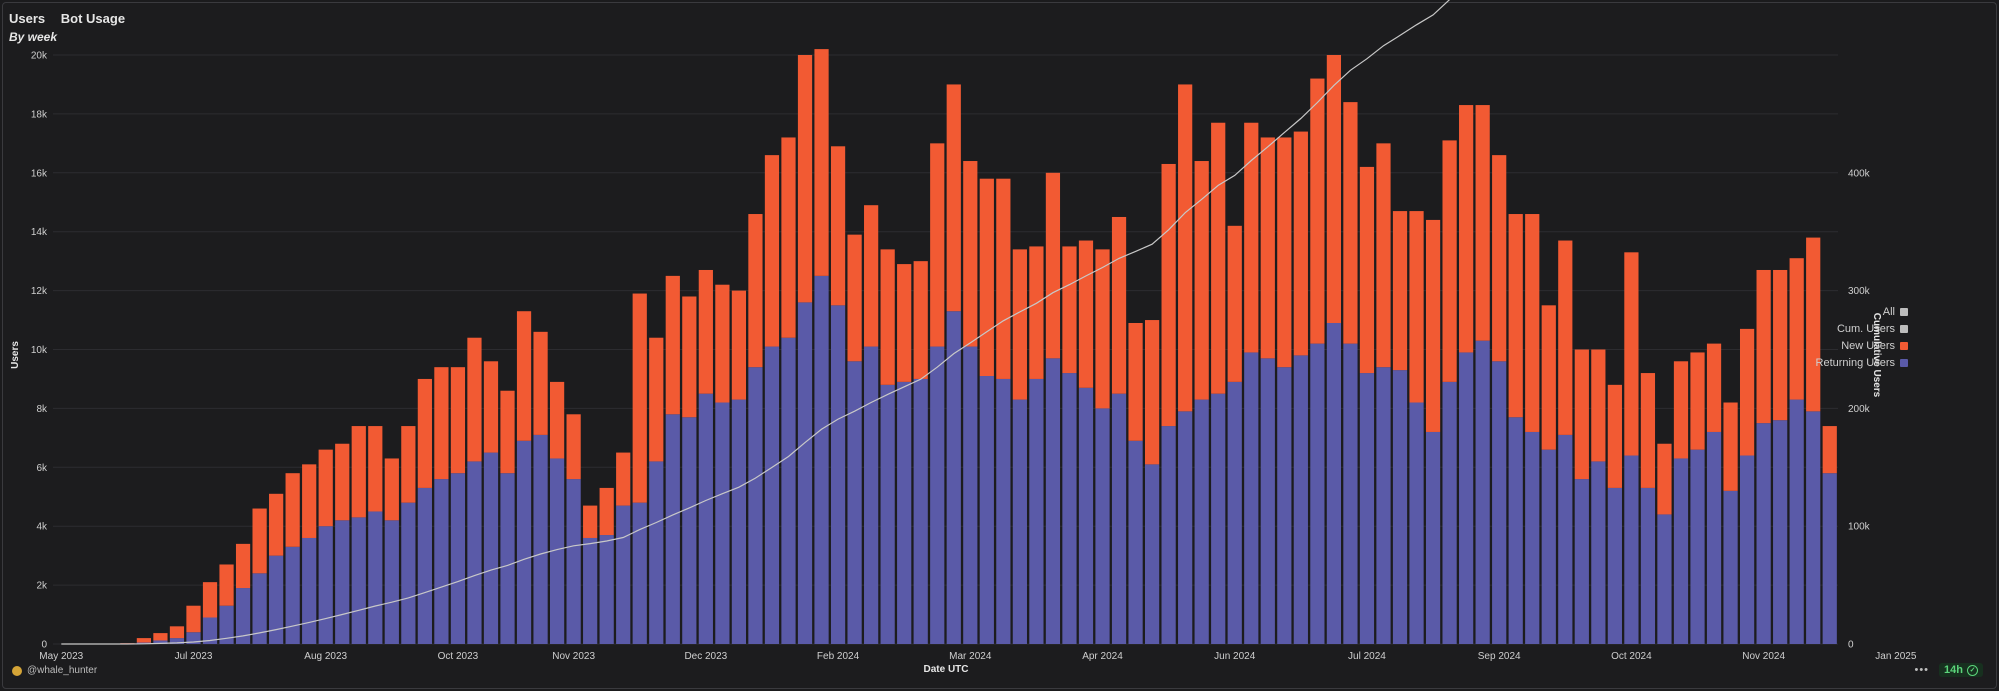 Image resolution: width=1999 pixels, height=691 pixels. Describe the element at coordinates (27, 18) in the screenshot. I see `tab-users: Users` at that location.